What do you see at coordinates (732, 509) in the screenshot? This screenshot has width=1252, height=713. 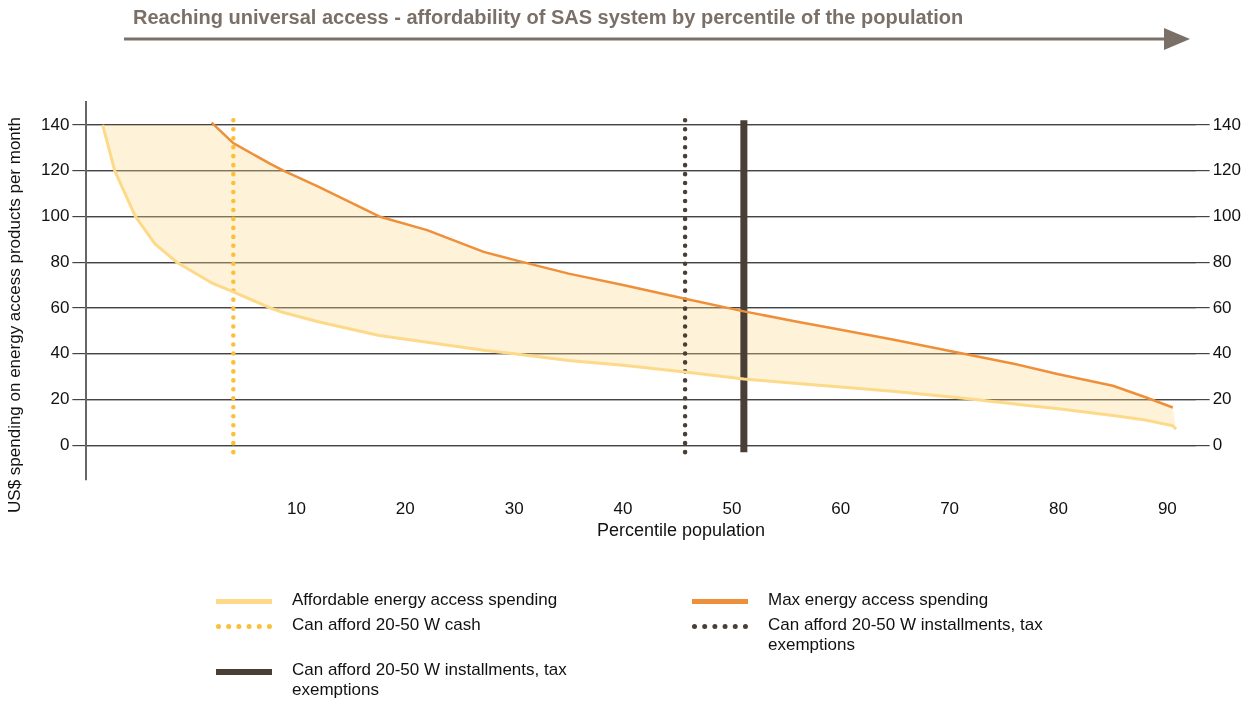 I see `x-tick-label: 50` at bounding box center [732, 509].